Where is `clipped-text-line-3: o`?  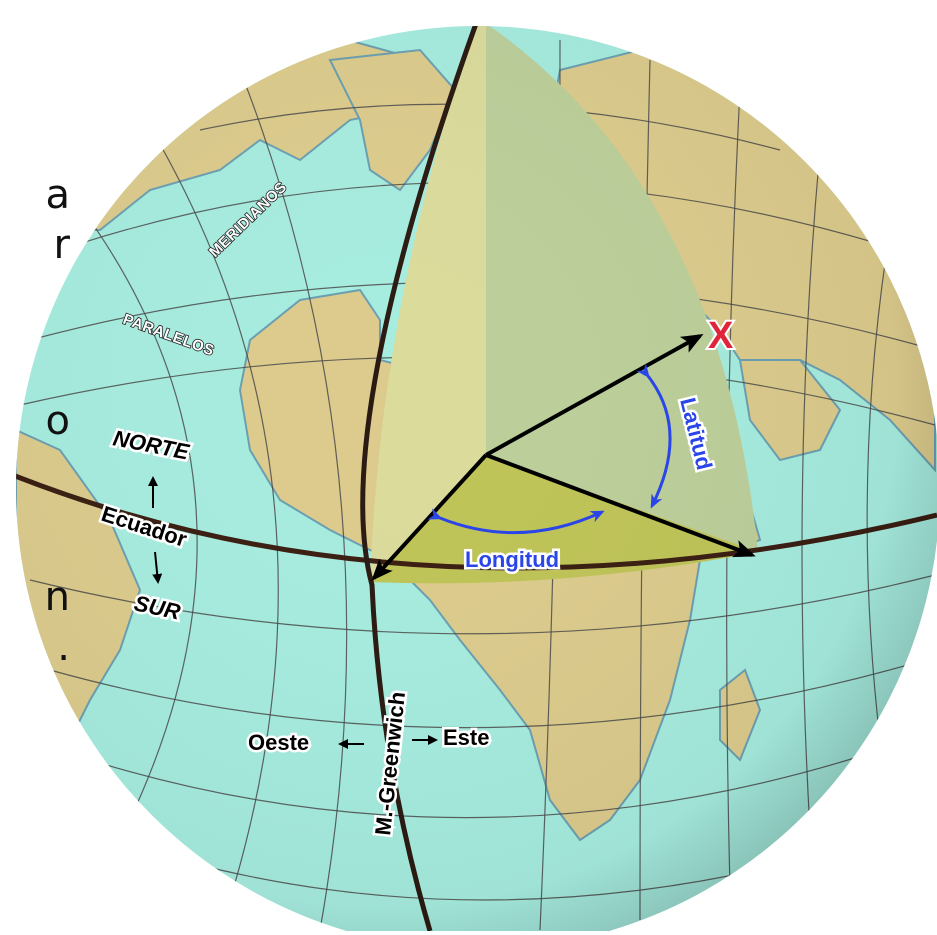
clipped-text-line-3: o is located at coordinates (57, 421).